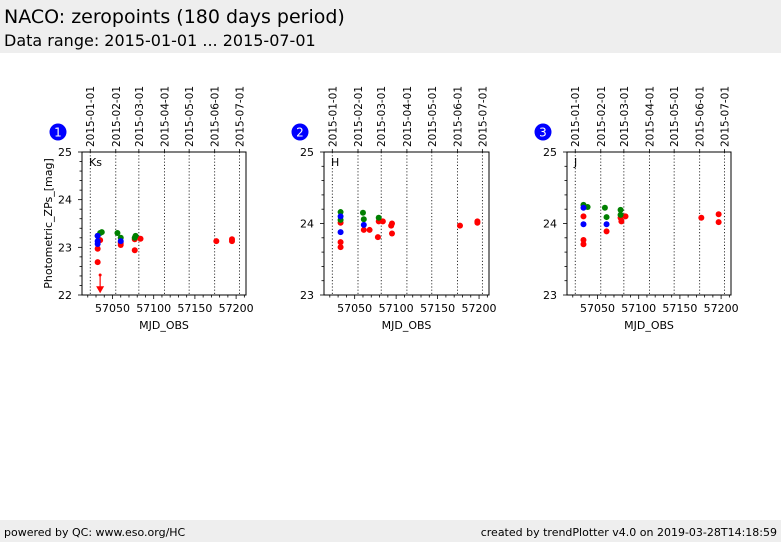 This screenshot has width=782, height=542. I want to click on data-range: Data range: 2015-01-01 ... 2015-07-01, so click(160, 40).